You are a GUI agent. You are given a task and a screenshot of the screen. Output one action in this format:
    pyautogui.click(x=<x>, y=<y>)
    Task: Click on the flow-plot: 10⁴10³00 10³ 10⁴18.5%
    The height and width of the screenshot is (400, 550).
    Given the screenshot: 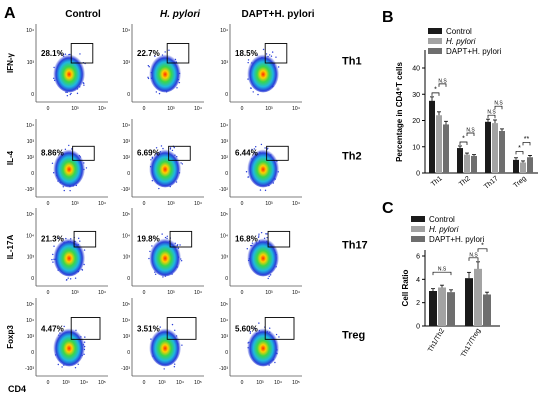 What is the action you would take?
    pyautogui.click(x=261, y=68)
    